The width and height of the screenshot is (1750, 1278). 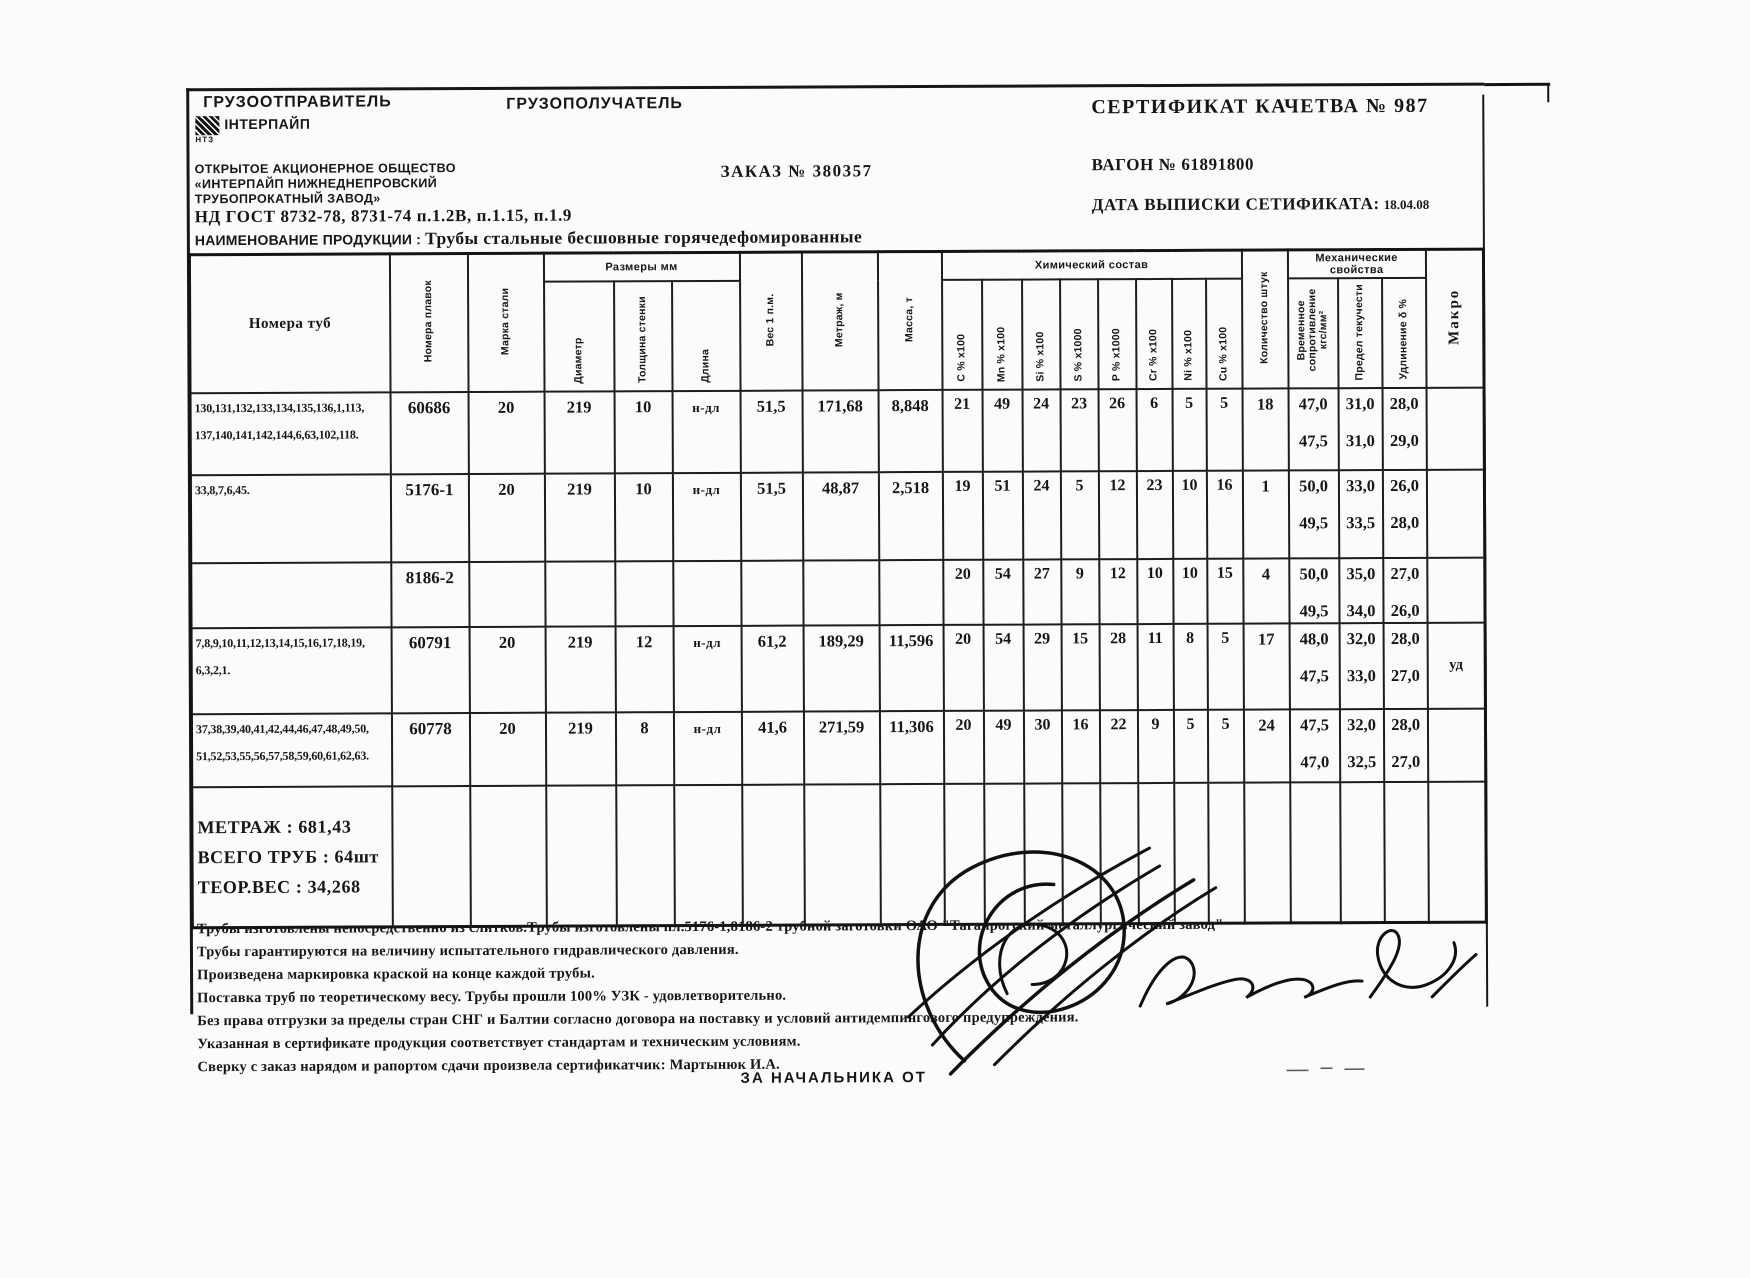 I want to click on cell-mech: 28,0 29,0, so click(x=1404, y=429).